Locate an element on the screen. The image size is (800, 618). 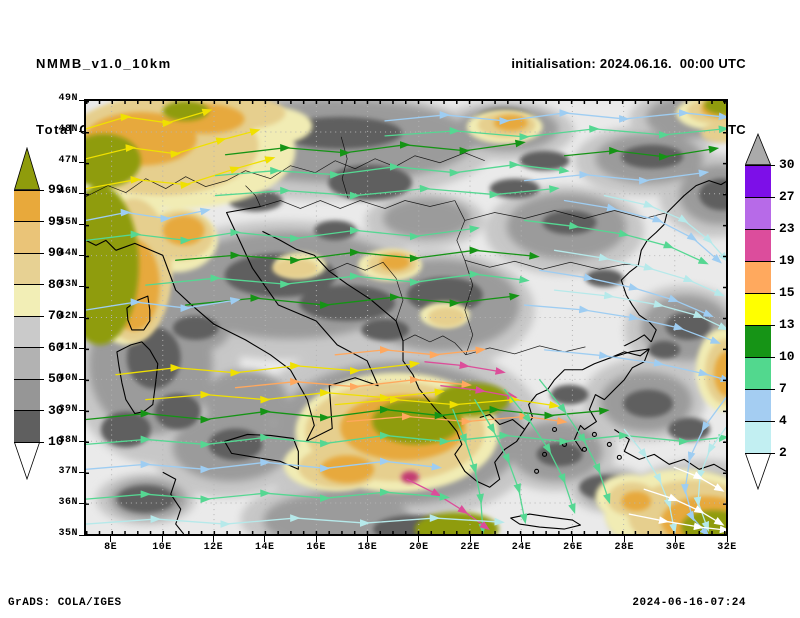
lat-label: 36N is located at coordinates (68, 502).